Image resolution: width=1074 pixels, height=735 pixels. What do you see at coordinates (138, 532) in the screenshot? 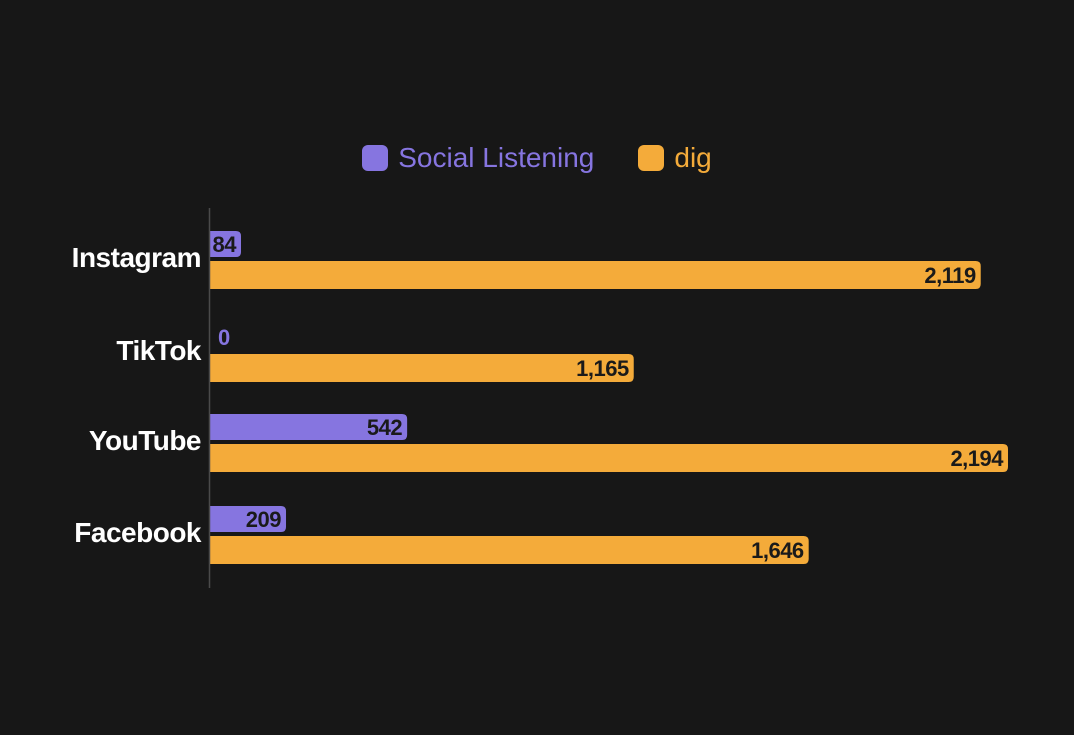
I see `category-label-facebook: Facebook` at bounding box center [138, 532].